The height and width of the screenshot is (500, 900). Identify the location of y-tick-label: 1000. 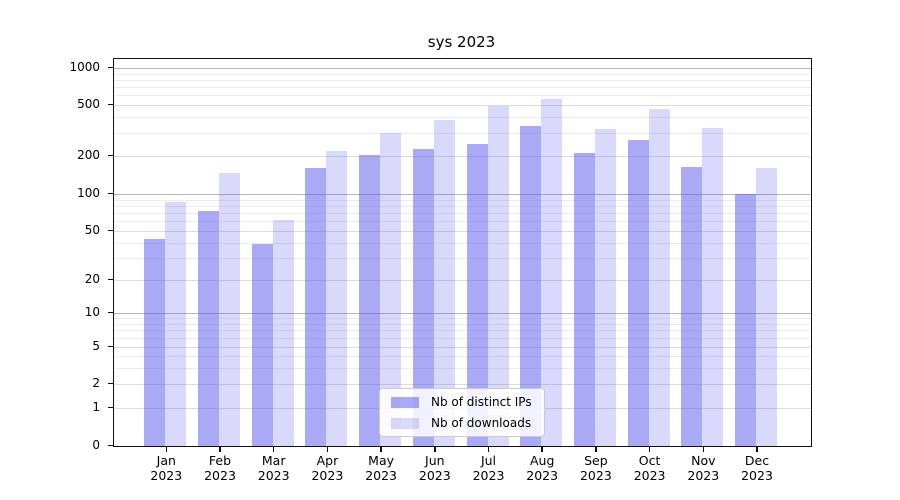
(84, 67).